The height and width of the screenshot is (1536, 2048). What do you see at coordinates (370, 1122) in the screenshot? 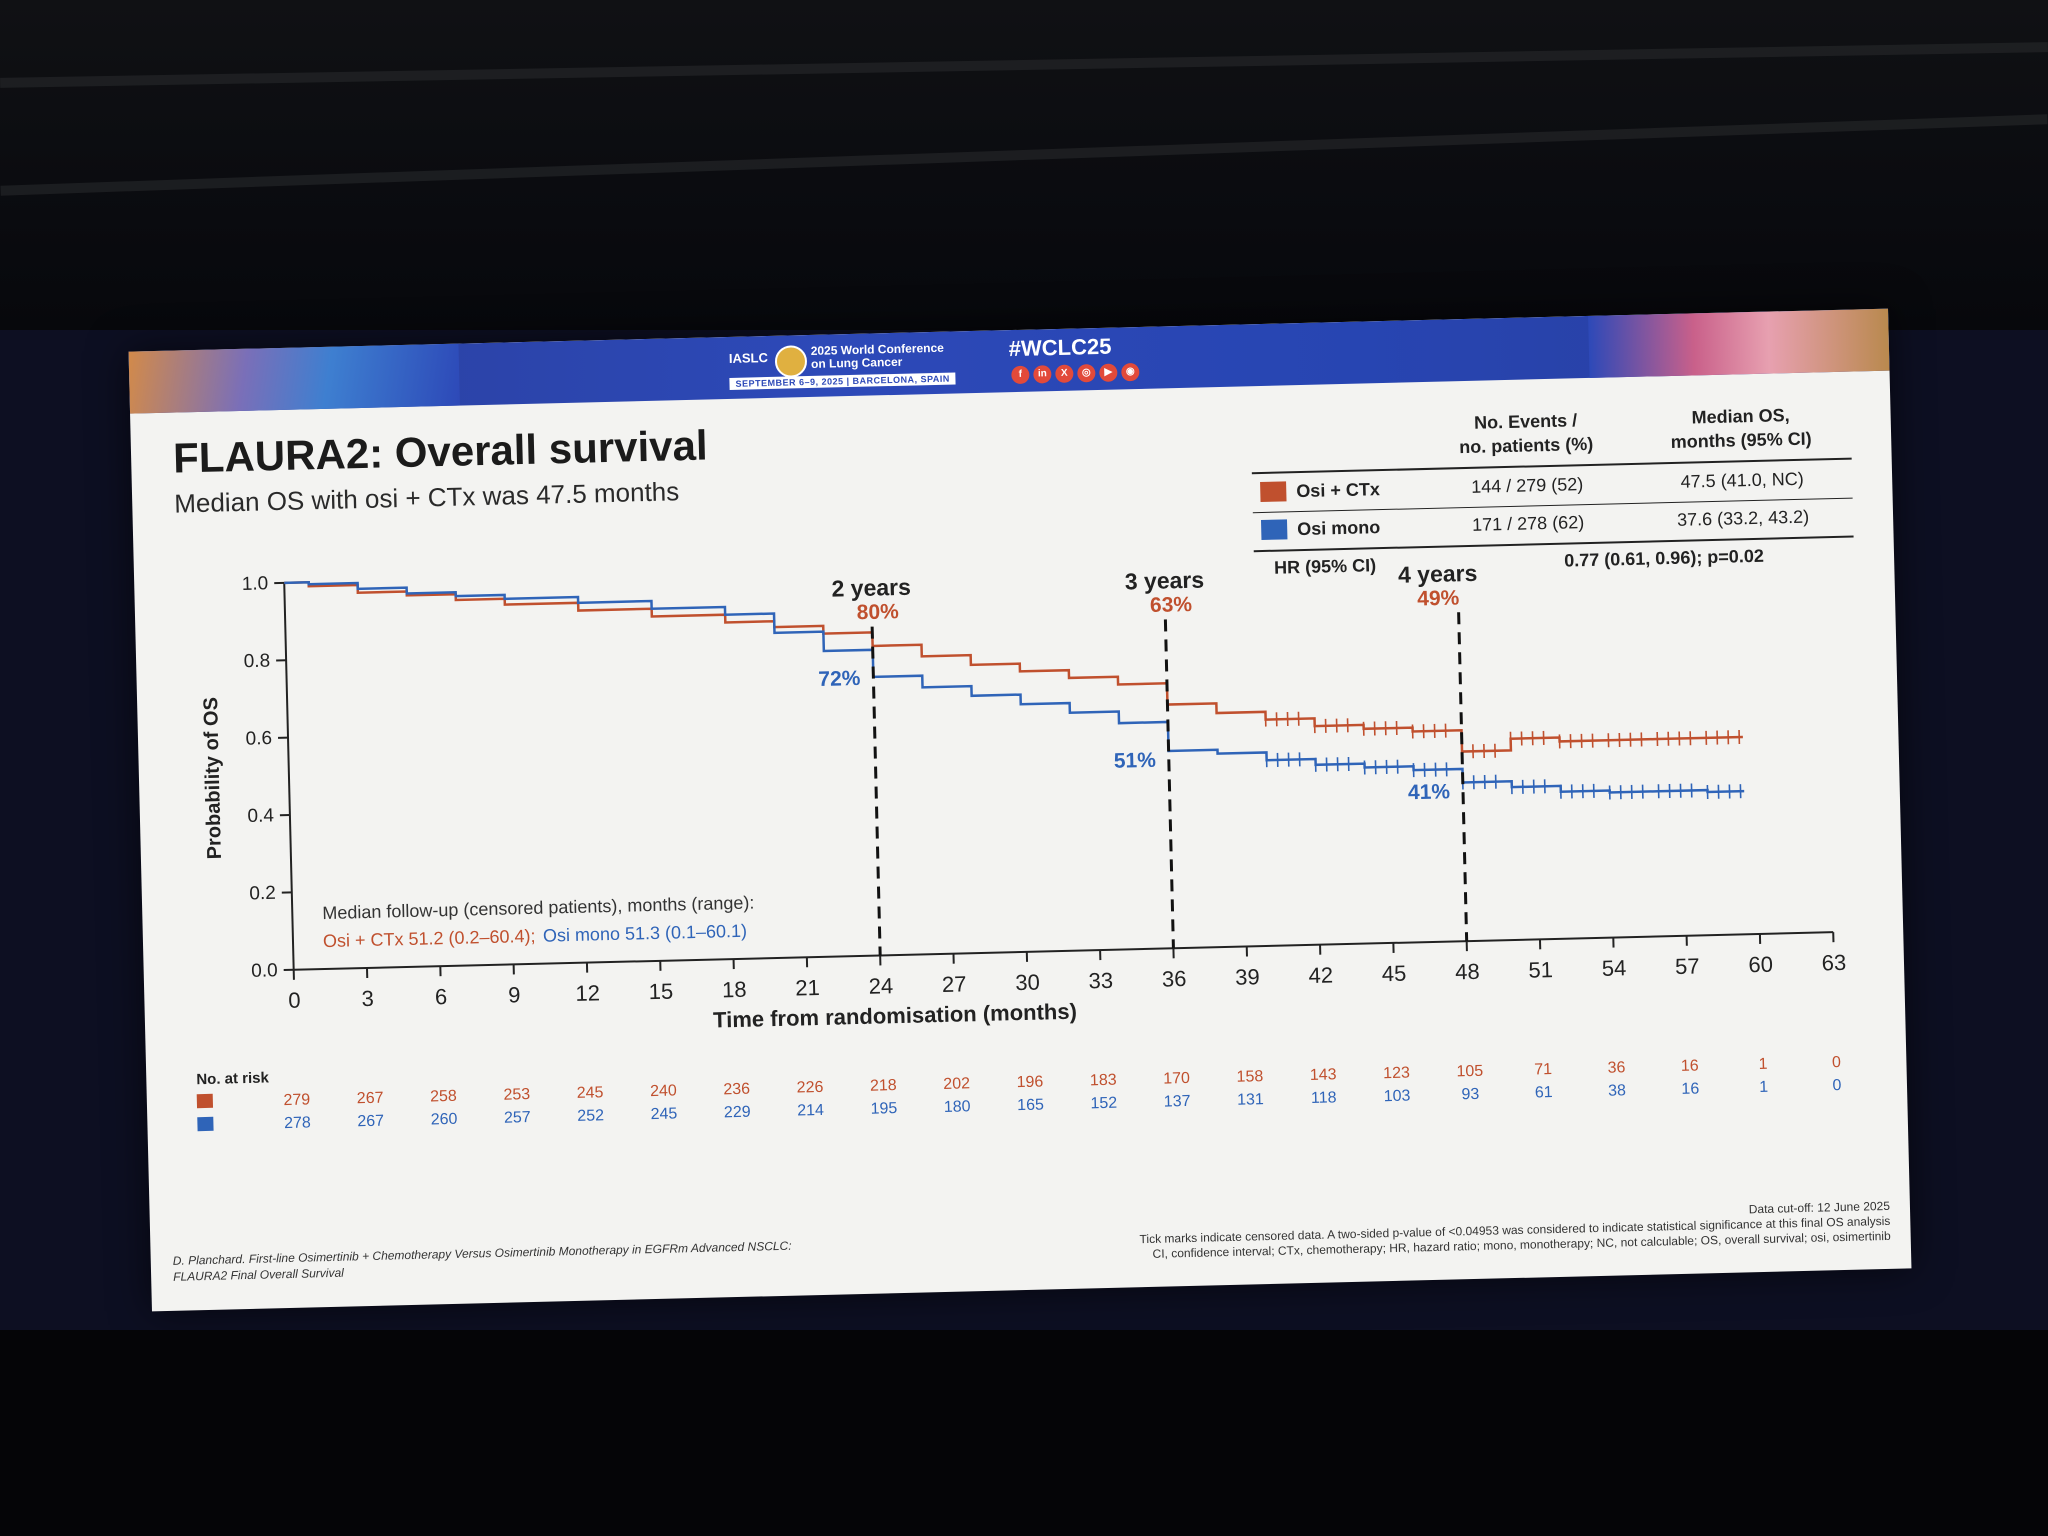
I see `at-risk-blue-value: 267` at bounding box center [370, 1122].